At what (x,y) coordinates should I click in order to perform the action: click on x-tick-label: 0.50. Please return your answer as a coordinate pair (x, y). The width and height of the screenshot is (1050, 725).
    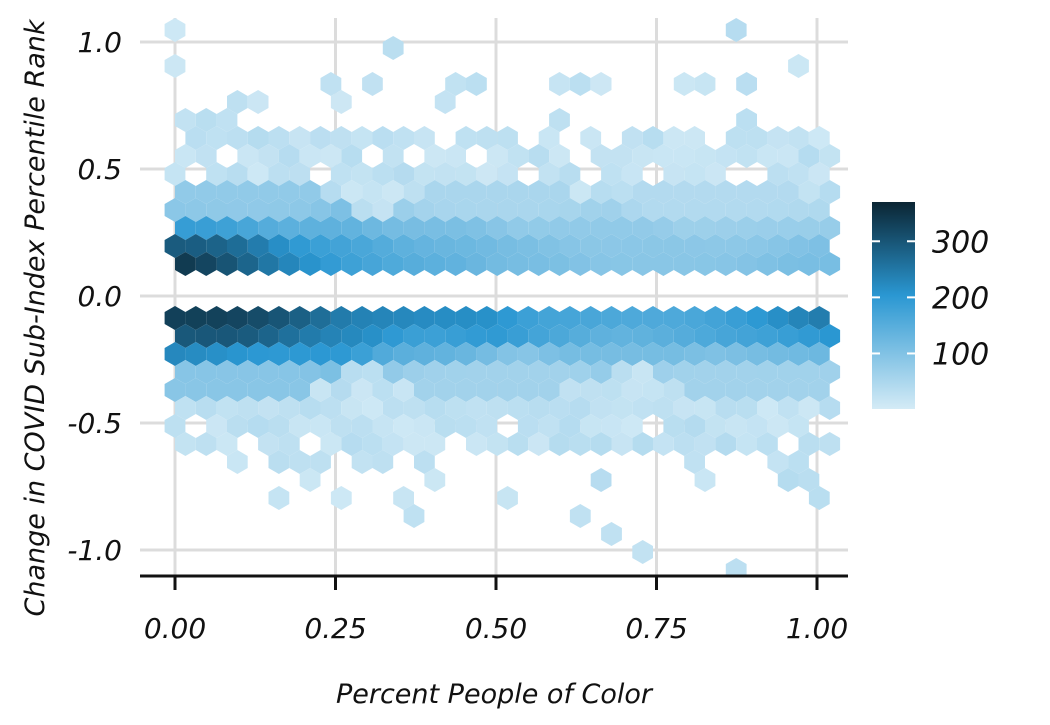
    Looking at the image, I should click on (496, 628).